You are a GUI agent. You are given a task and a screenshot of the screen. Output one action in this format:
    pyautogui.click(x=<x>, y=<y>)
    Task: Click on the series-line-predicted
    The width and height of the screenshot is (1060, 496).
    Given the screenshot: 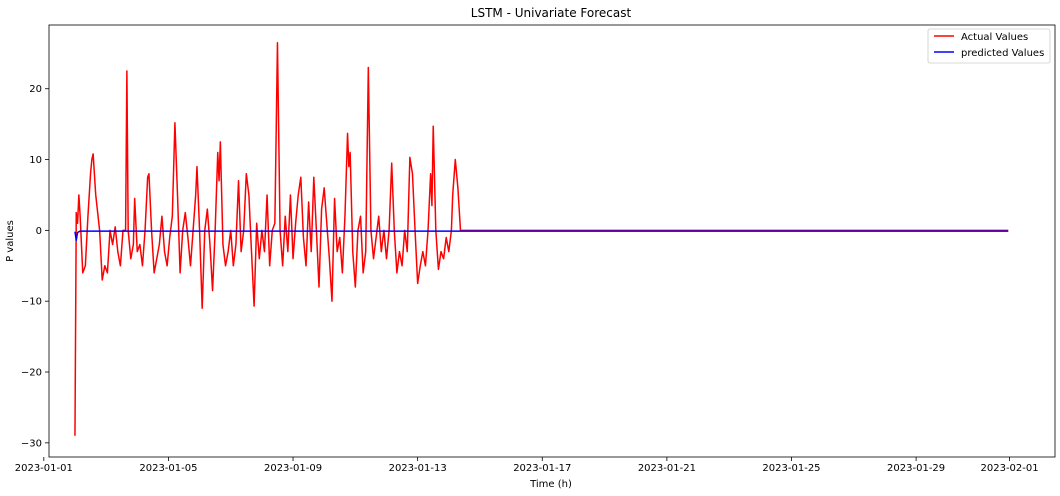 What is the action you would take?
    pyautogui.click(x=541, y=236)
    